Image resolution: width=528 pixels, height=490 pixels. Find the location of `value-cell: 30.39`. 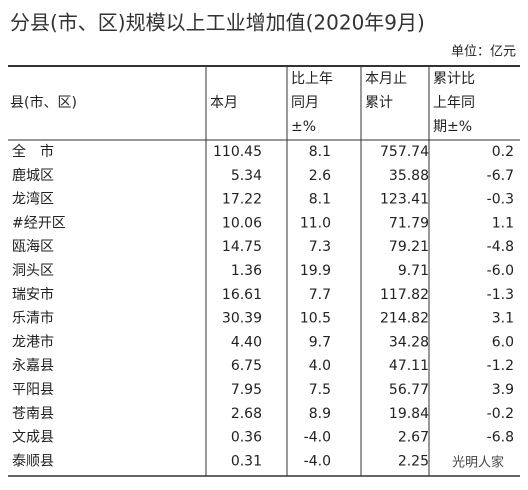

value-cell: 30.39 is located at coordinates (242, 319).